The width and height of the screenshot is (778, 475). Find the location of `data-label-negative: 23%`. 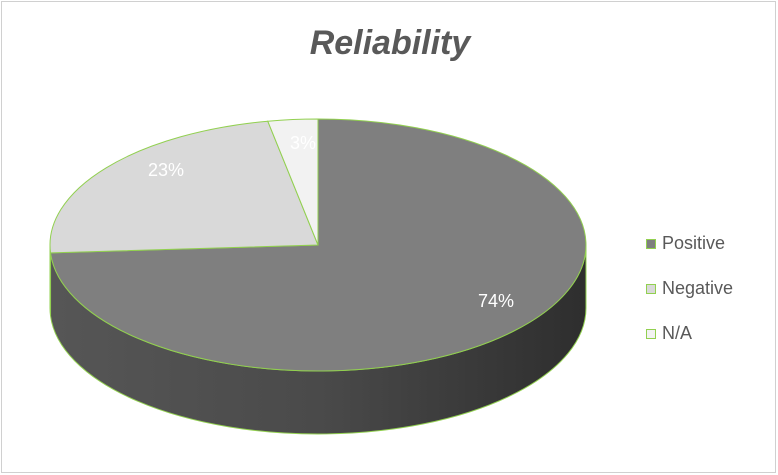

data-label-negative: 23% is located at coordinates (166, 170).